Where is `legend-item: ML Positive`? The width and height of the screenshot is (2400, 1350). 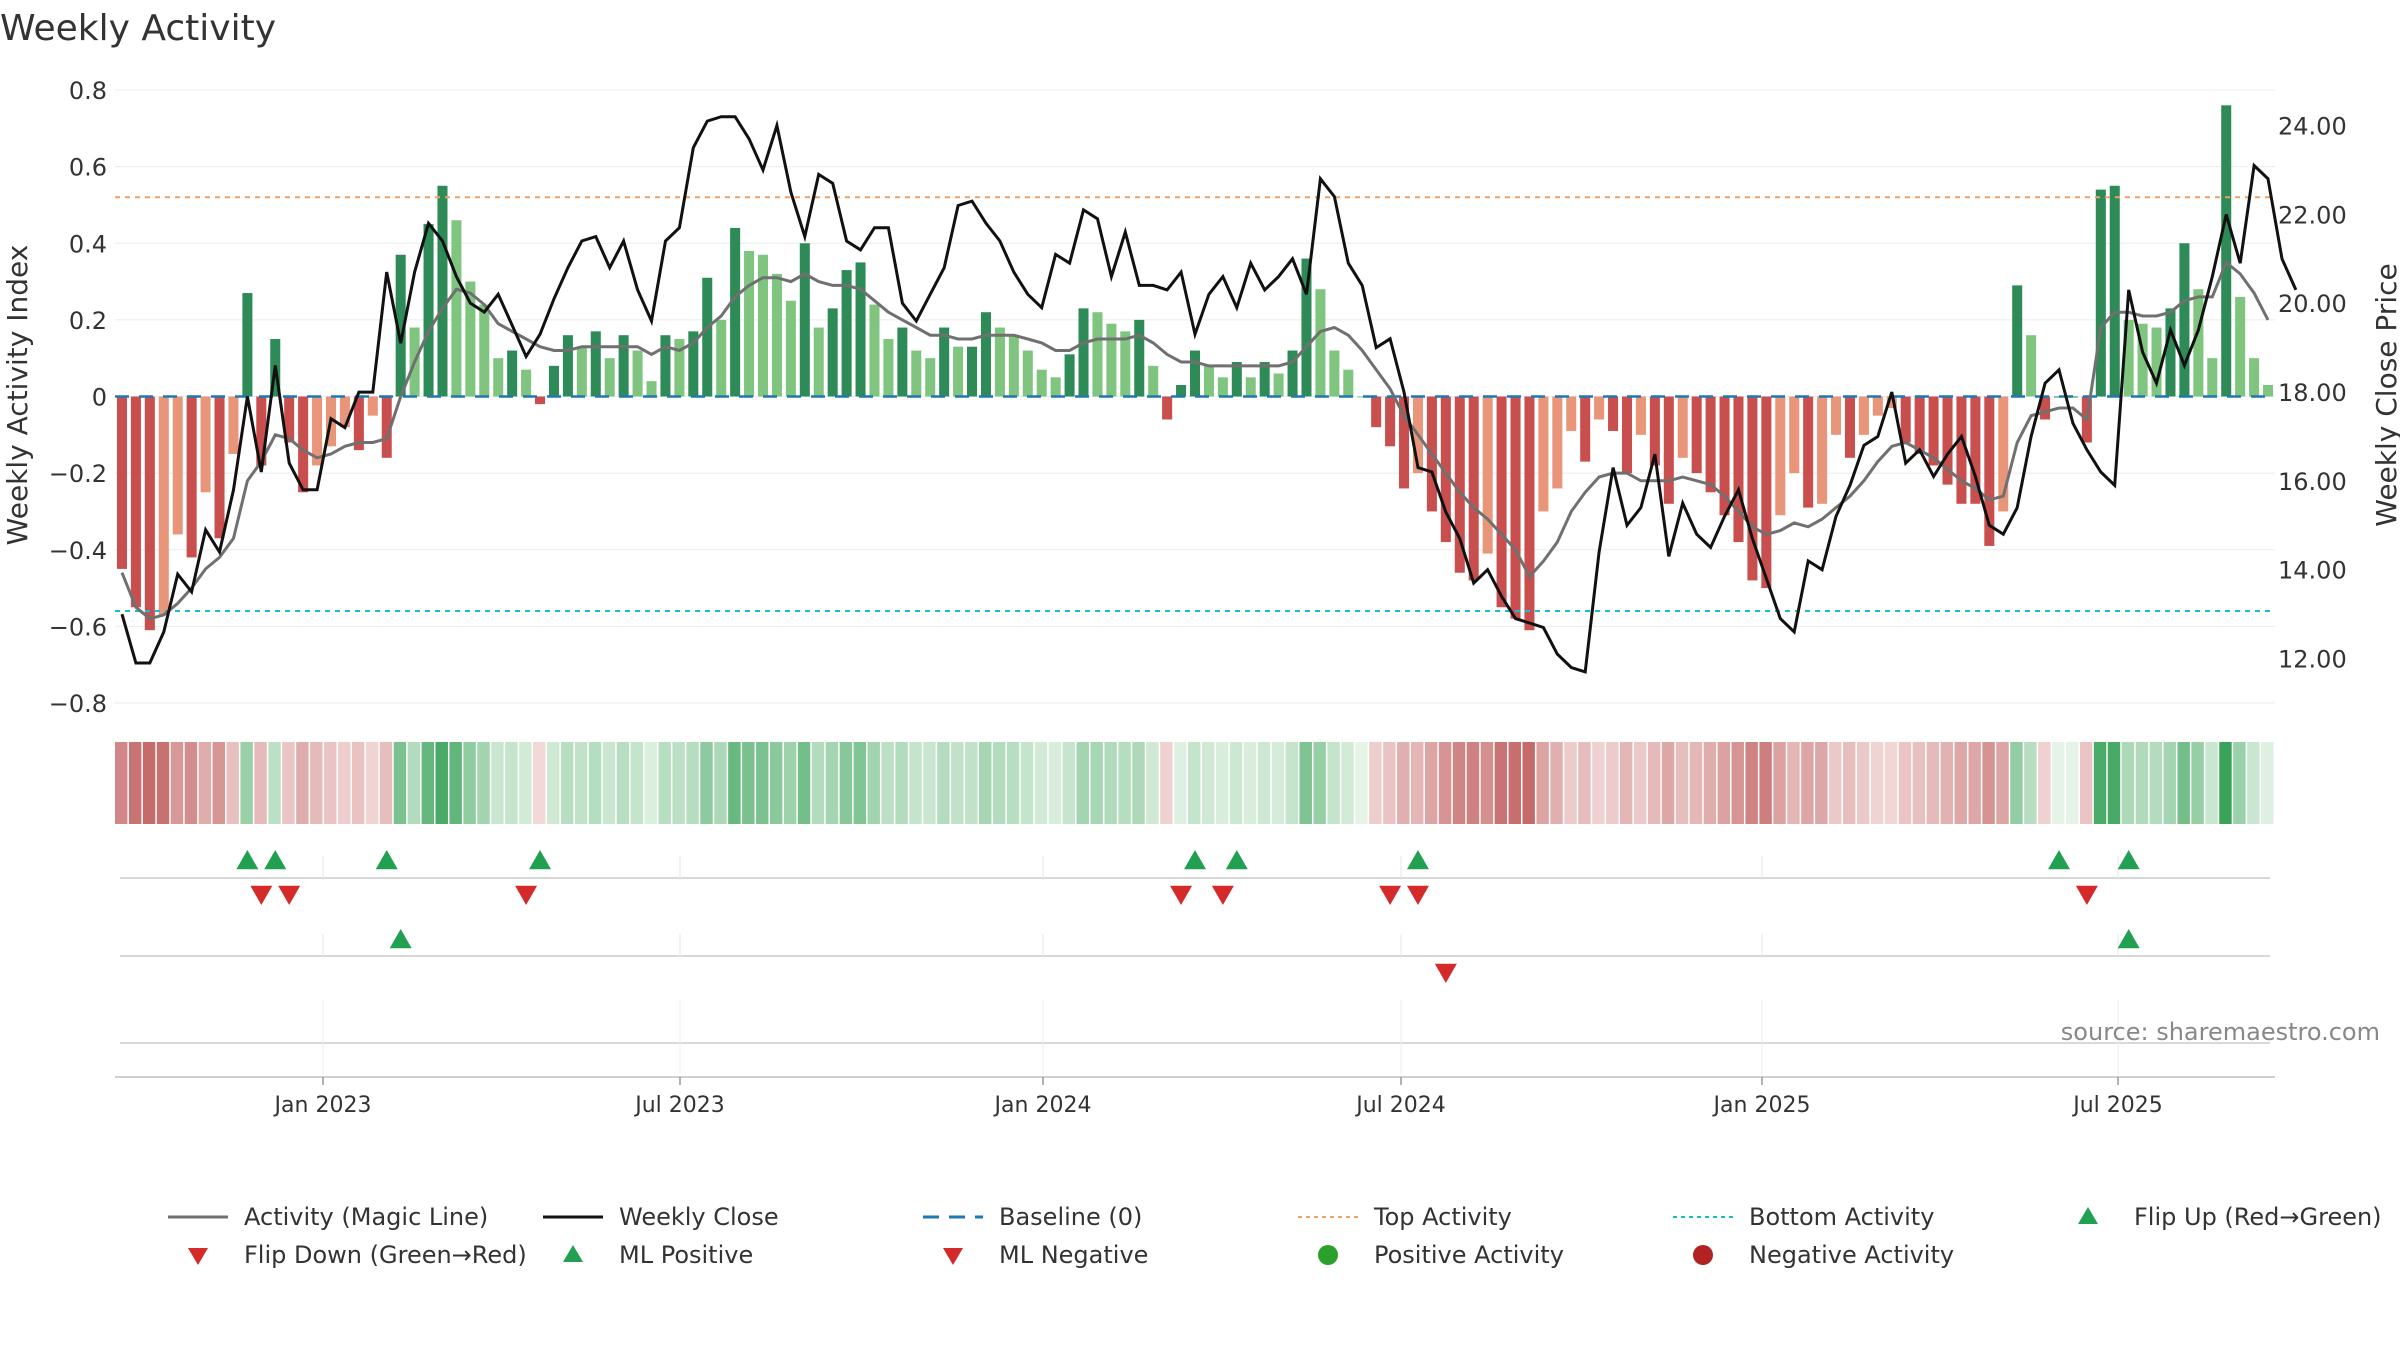 legend-item: ML Positive is located at coordinates (647, 1255).